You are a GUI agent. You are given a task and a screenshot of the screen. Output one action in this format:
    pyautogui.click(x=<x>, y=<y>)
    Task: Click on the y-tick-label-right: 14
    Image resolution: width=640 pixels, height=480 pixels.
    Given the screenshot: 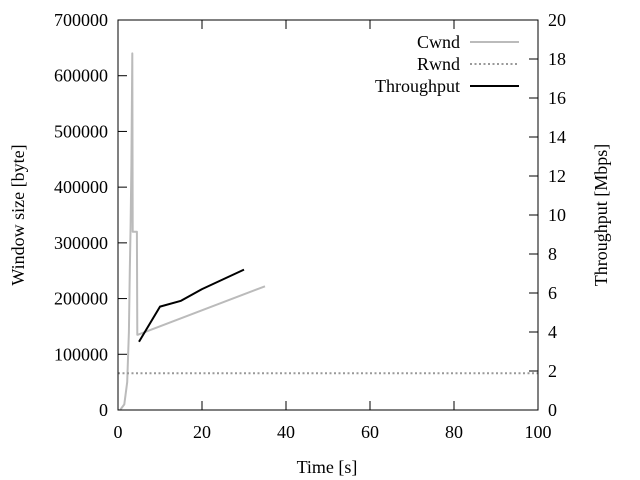 What is the action you would take?
    pyautogui.click(x=557, y=137)
    